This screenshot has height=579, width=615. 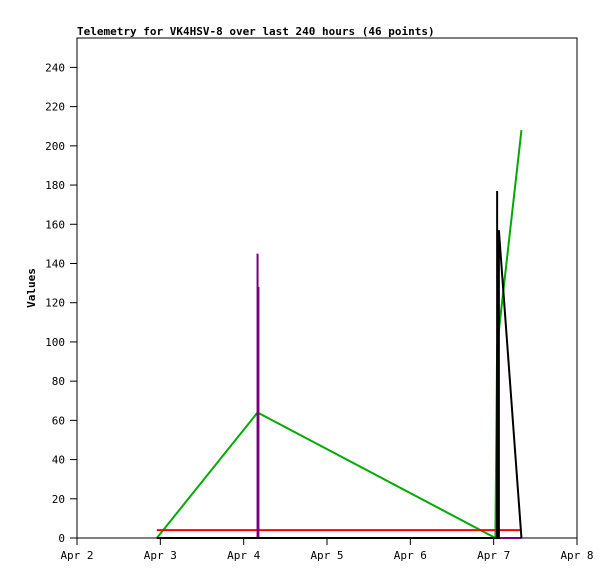 What do you see at coordinates (61, 538) in the screenshot?
I see `y-tick-label: 0` at bounding box center [61, 538].